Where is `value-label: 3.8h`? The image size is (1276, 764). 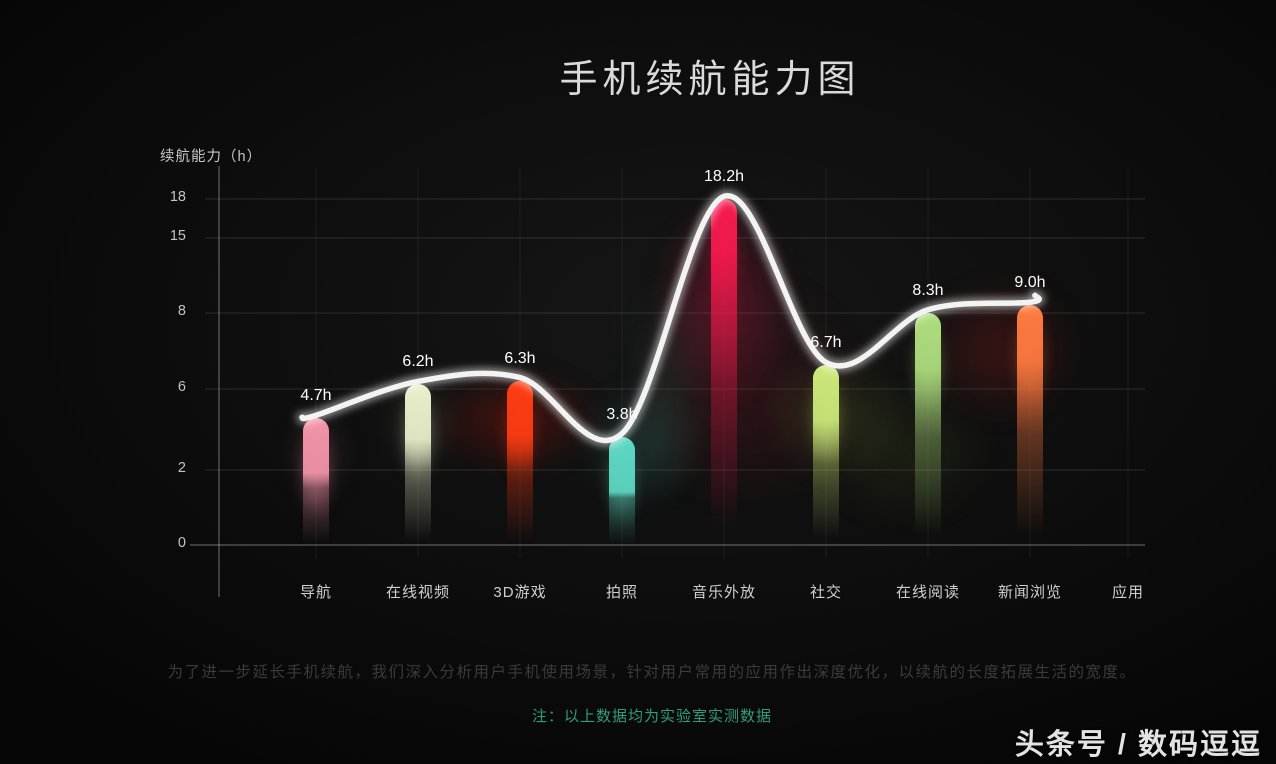 value-label: 3.8h is located at coordinates (622, 414).